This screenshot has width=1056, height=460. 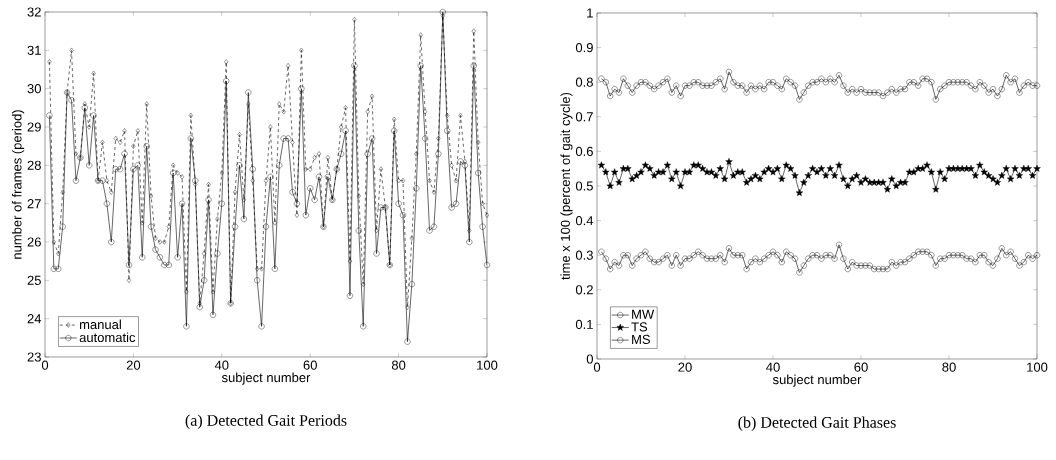 I want to click on y-tick-label: 28, so click(x=34, y=165).